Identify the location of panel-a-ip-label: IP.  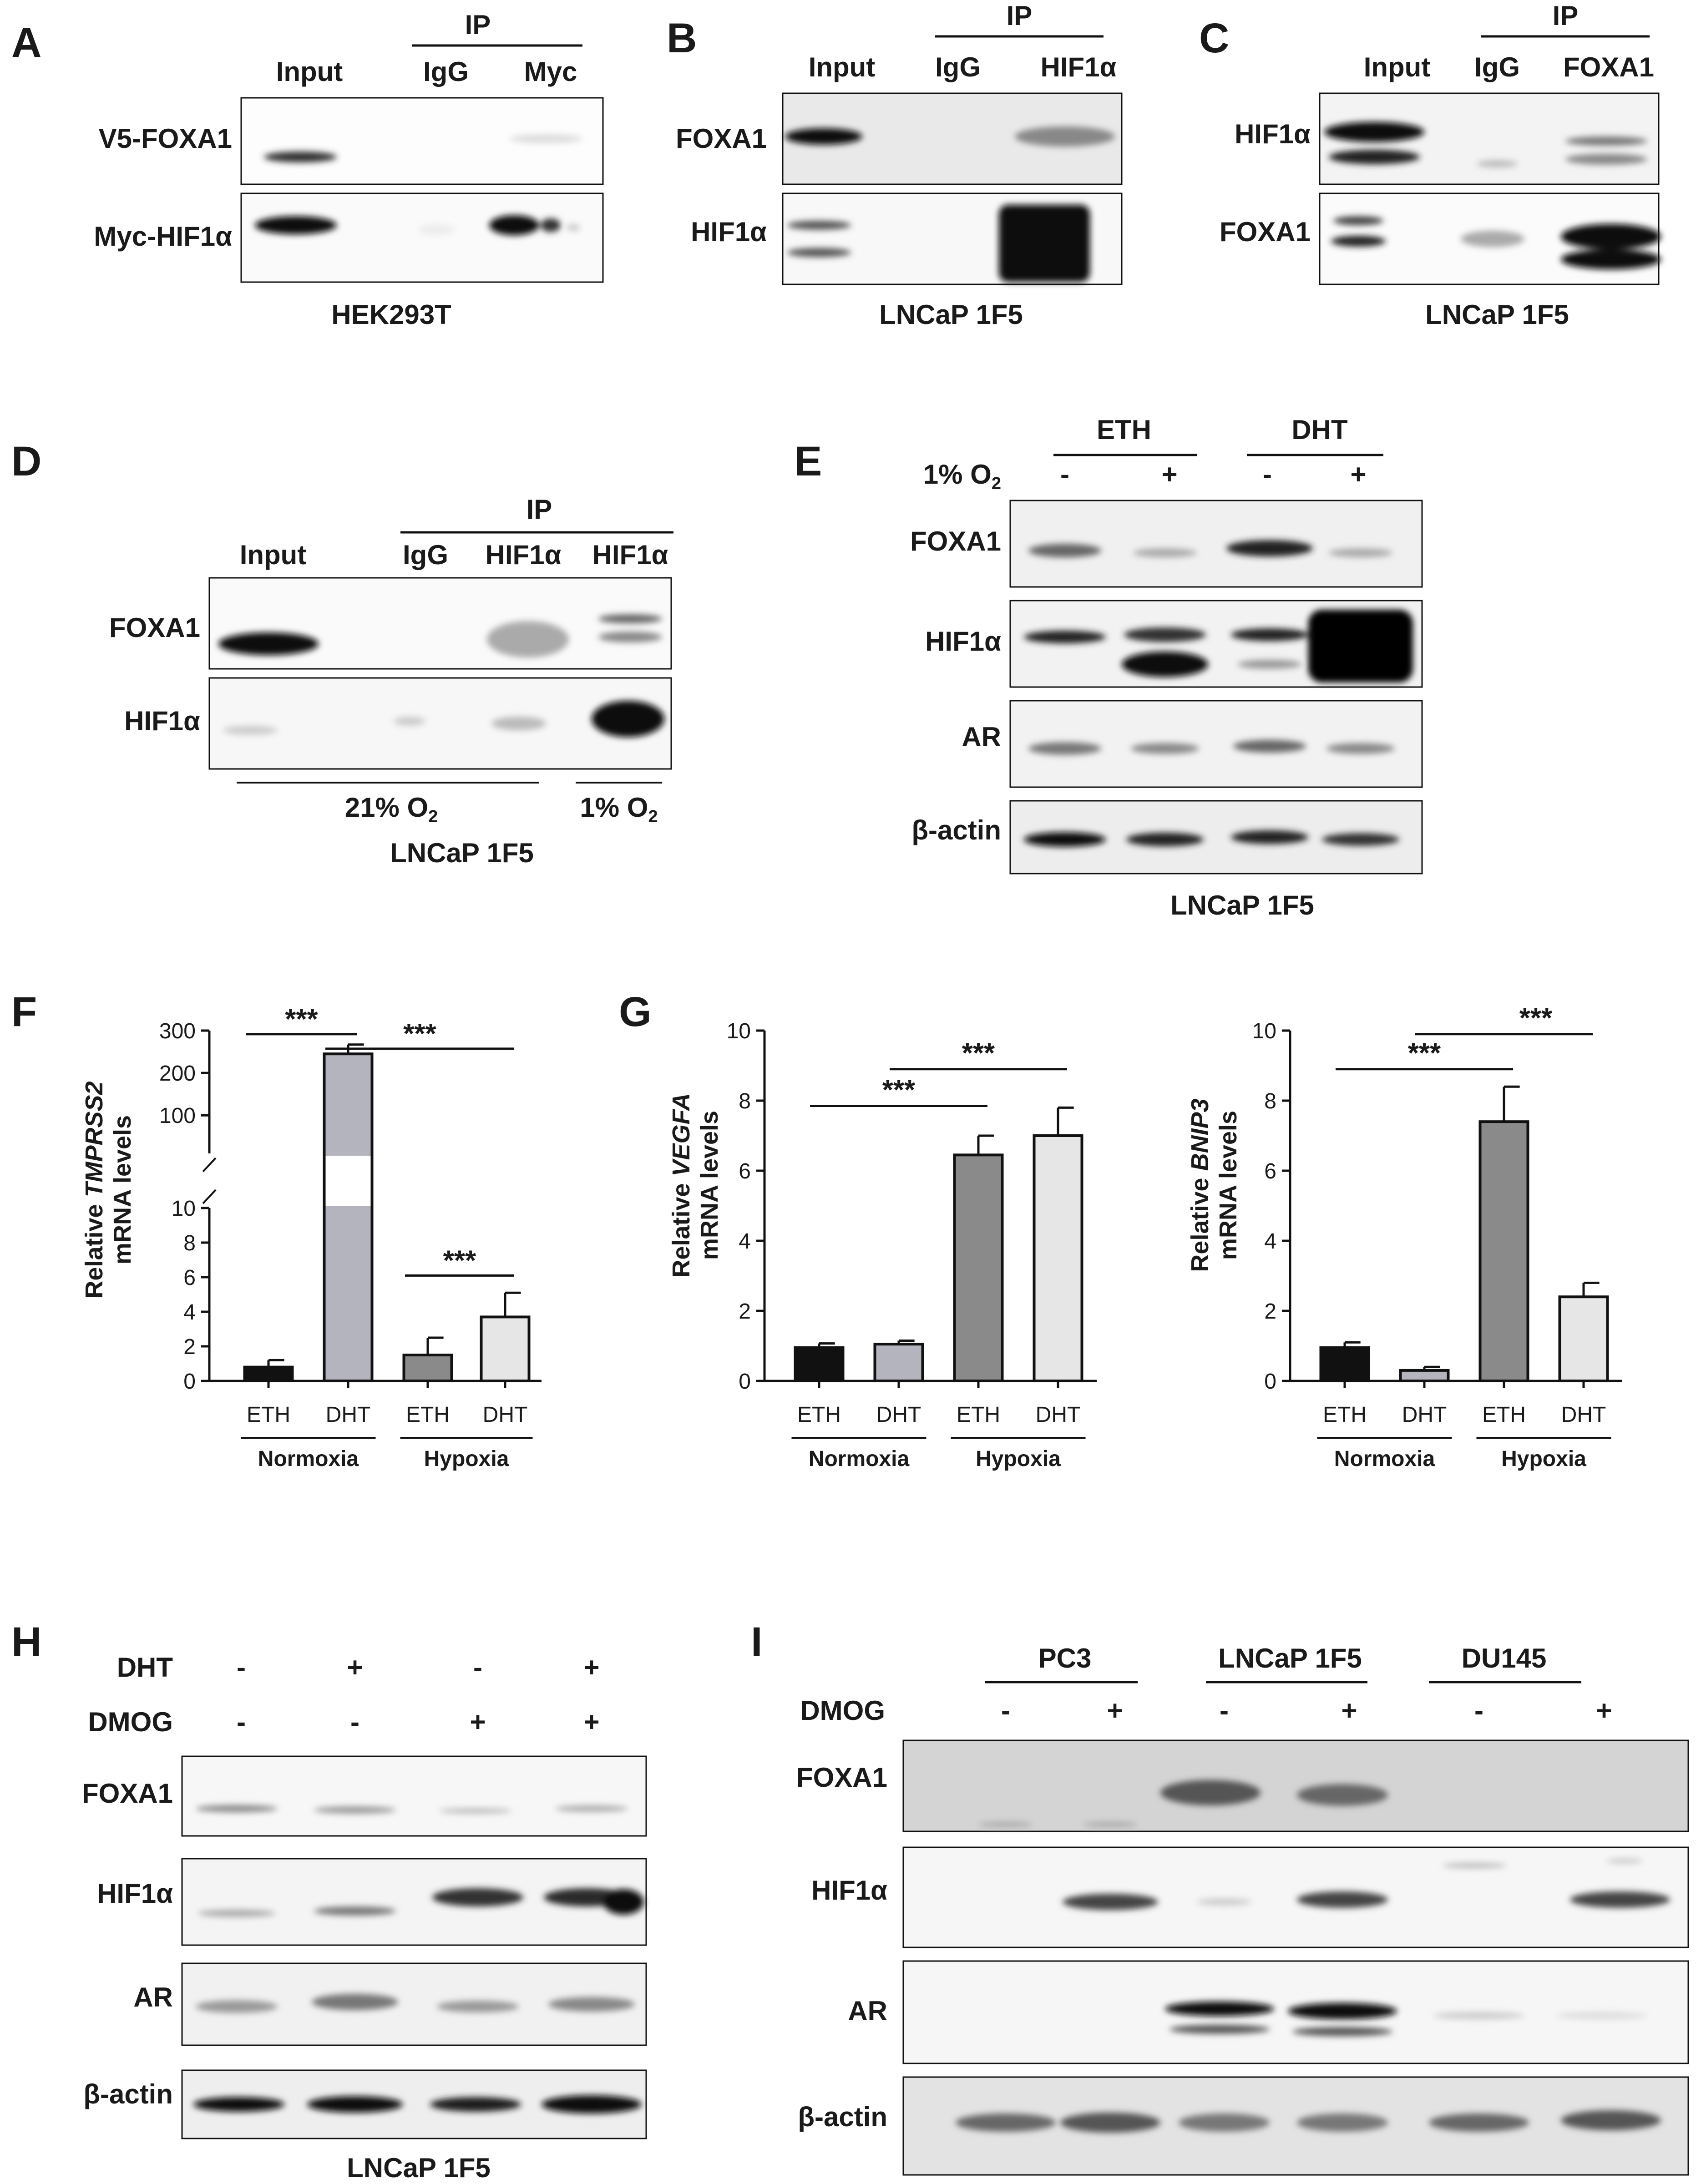
(478, 25).